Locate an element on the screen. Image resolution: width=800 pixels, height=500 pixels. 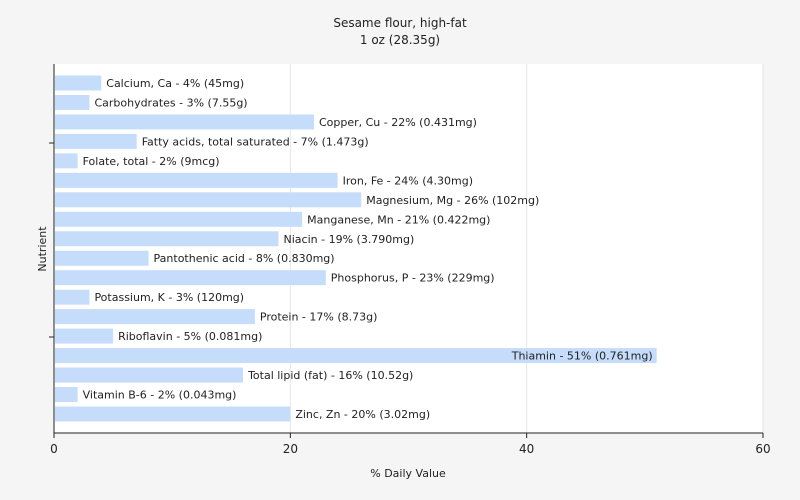
chart-title: Sesame flour, high-fat is located at coordinates (400, 23).